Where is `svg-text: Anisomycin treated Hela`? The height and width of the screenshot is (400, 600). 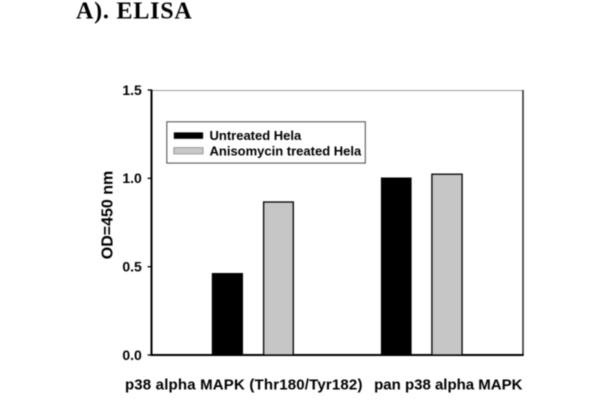
svg-text: Anisomycin treated Hela is located at coordinates (286, 150).